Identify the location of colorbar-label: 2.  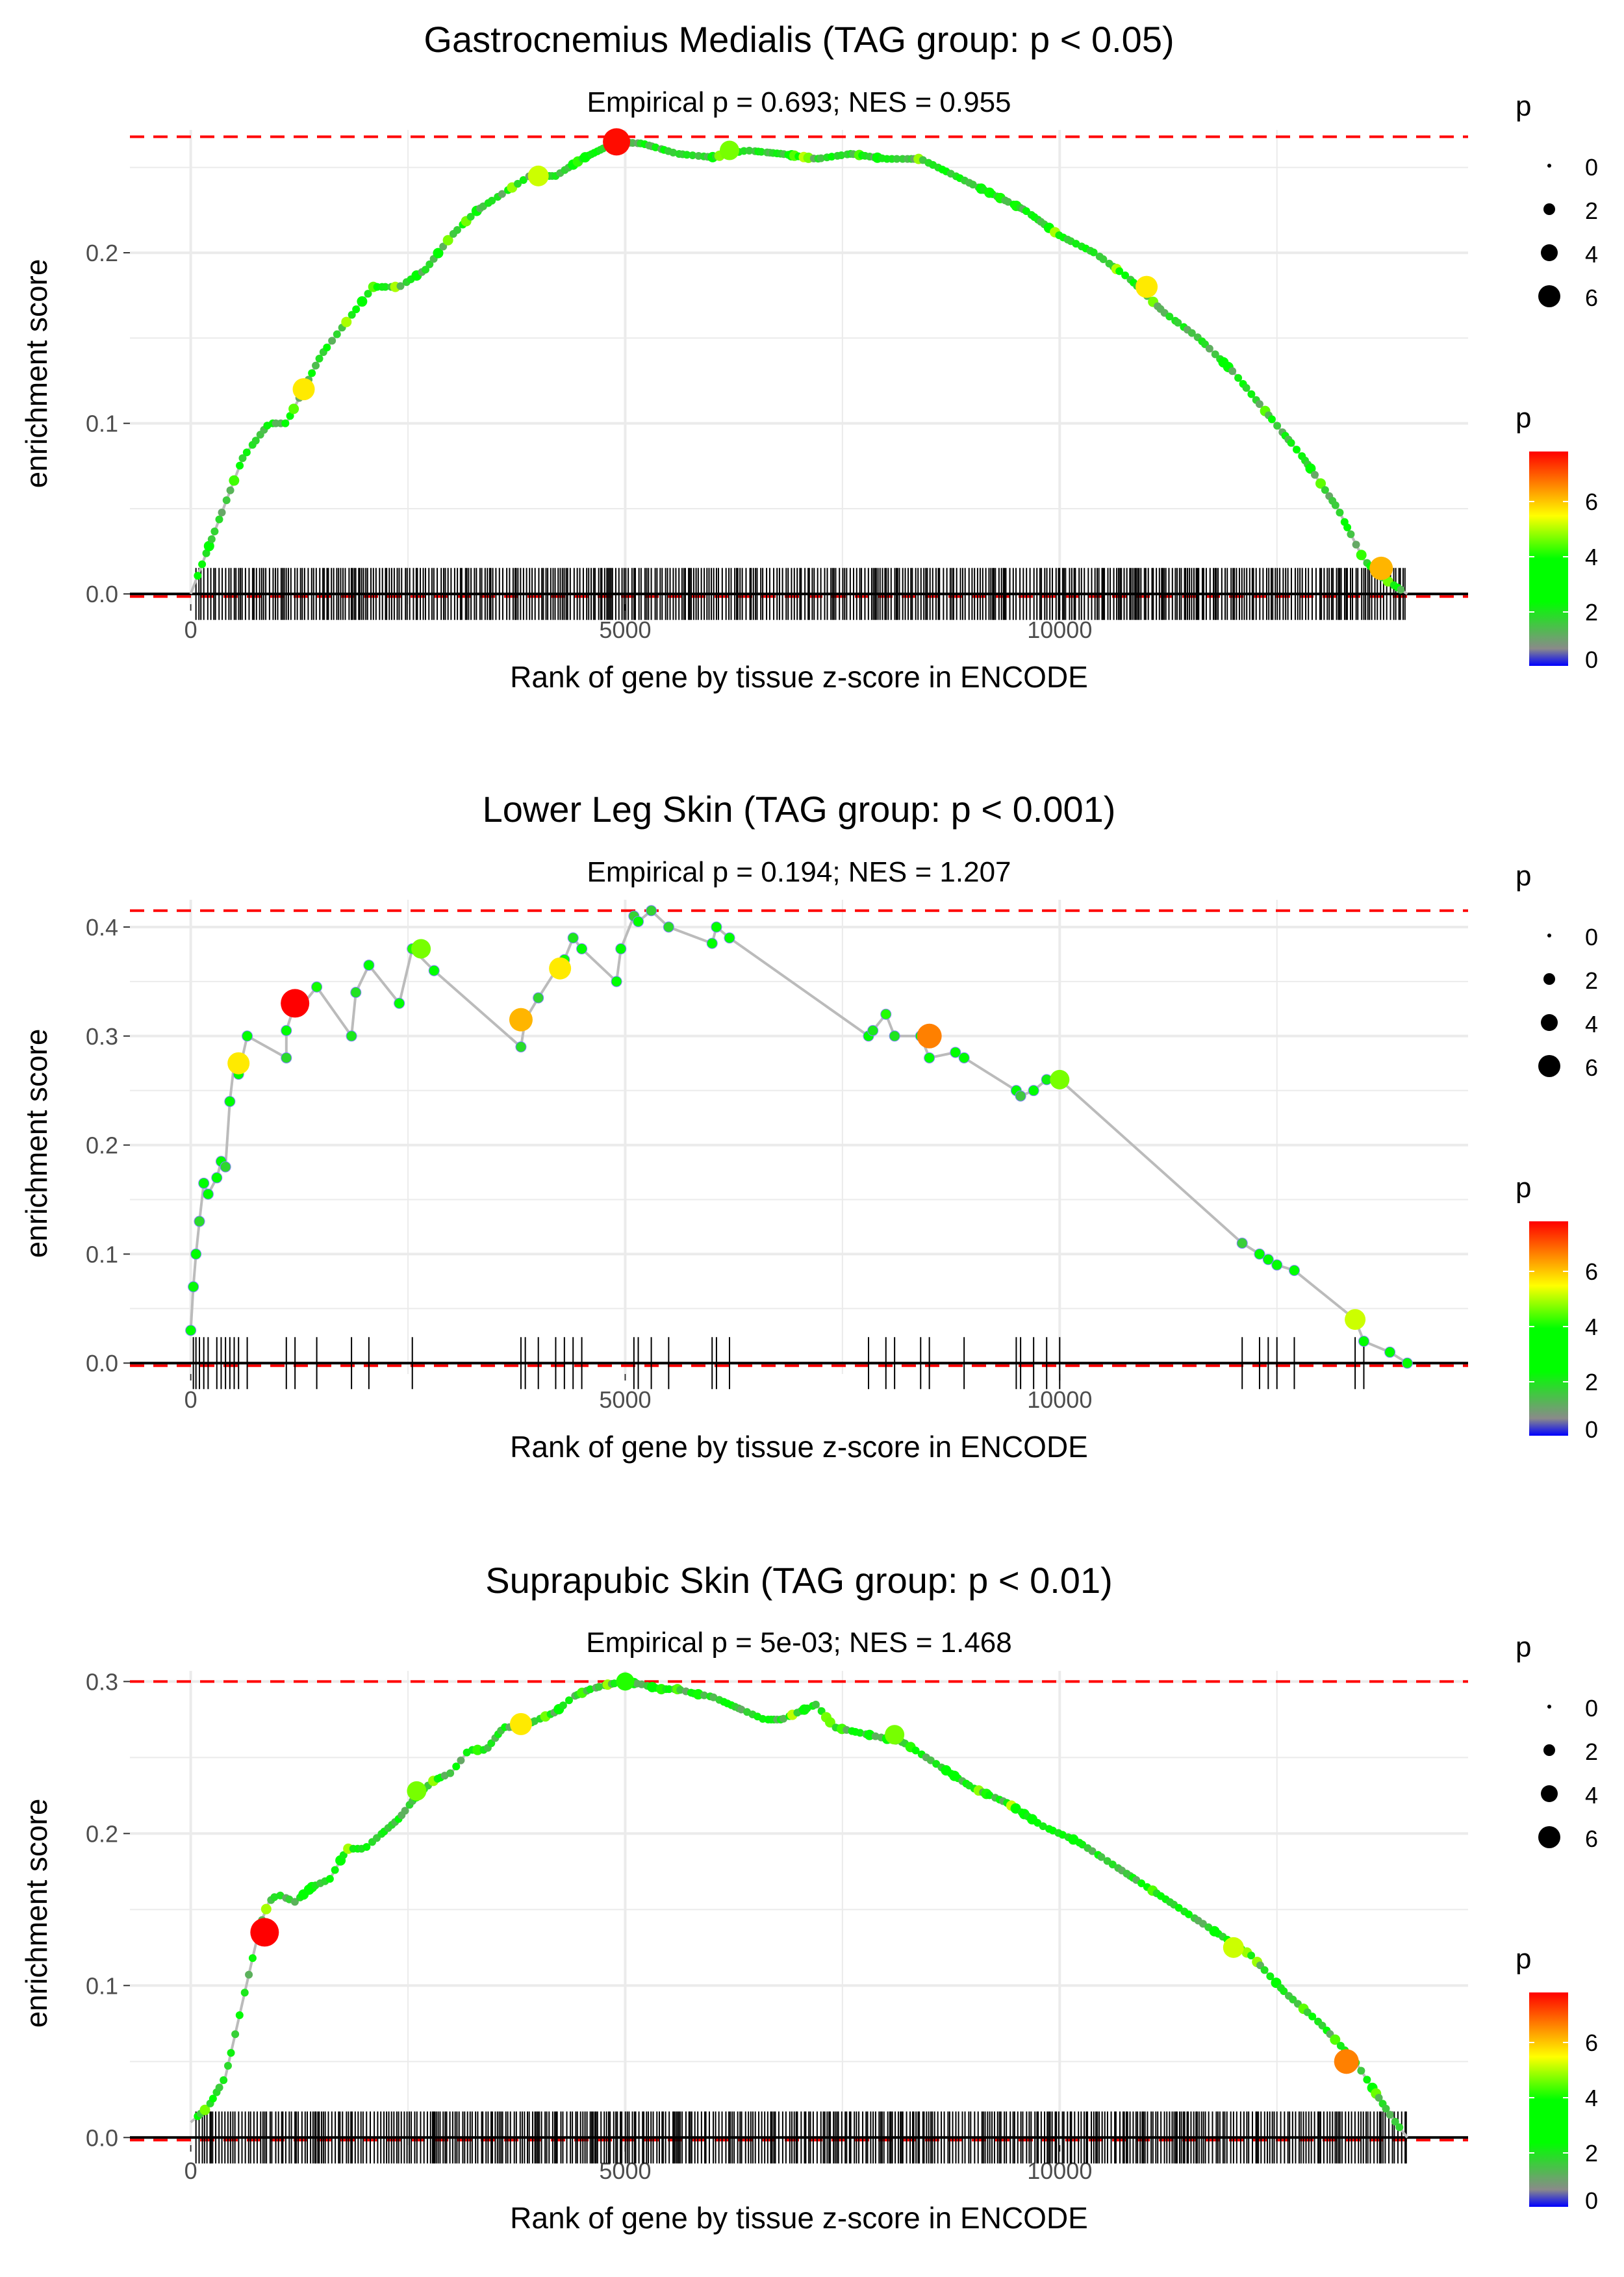
(1591, 1382).